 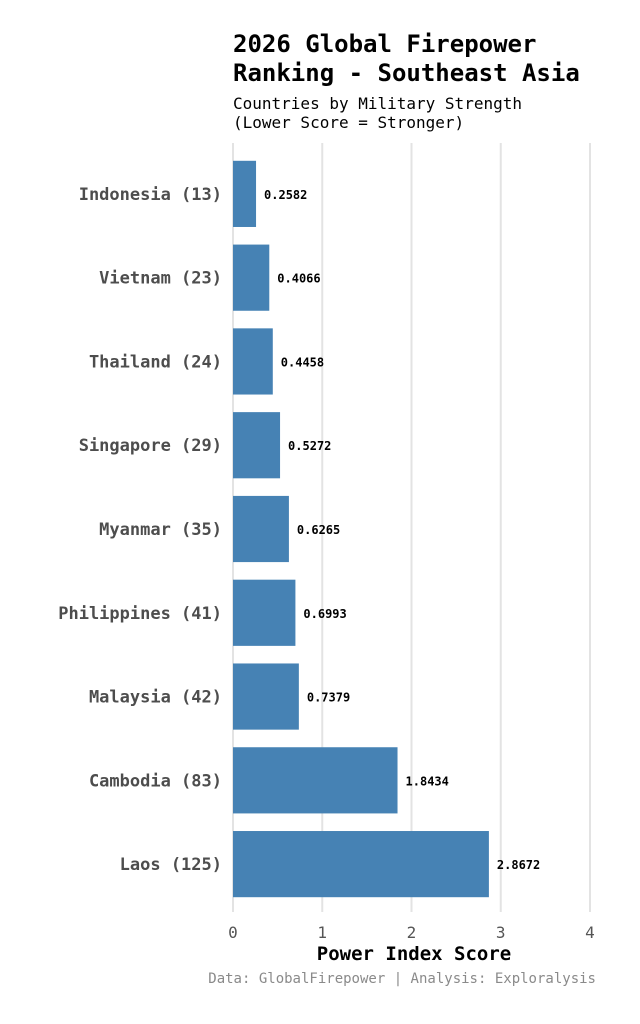 I want to click on x-tick-label: 4, so click(x=590, y=932).